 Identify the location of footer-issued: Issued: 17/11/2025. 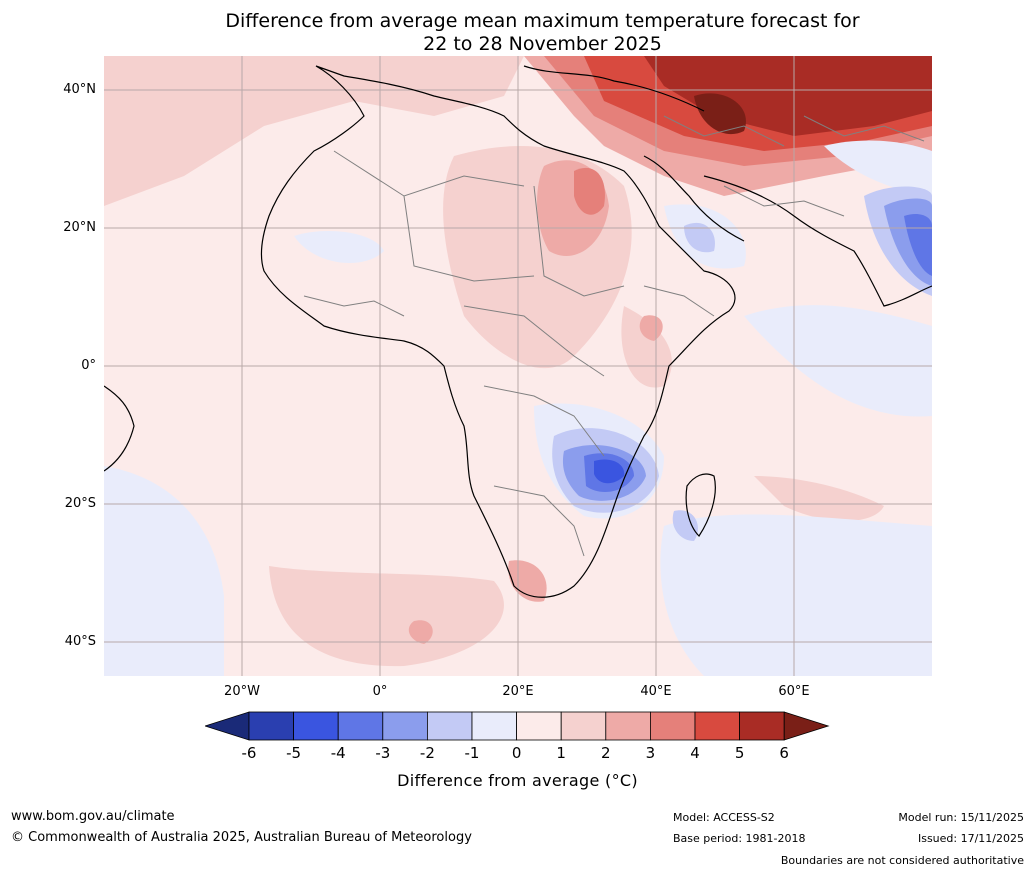
(970, 838).